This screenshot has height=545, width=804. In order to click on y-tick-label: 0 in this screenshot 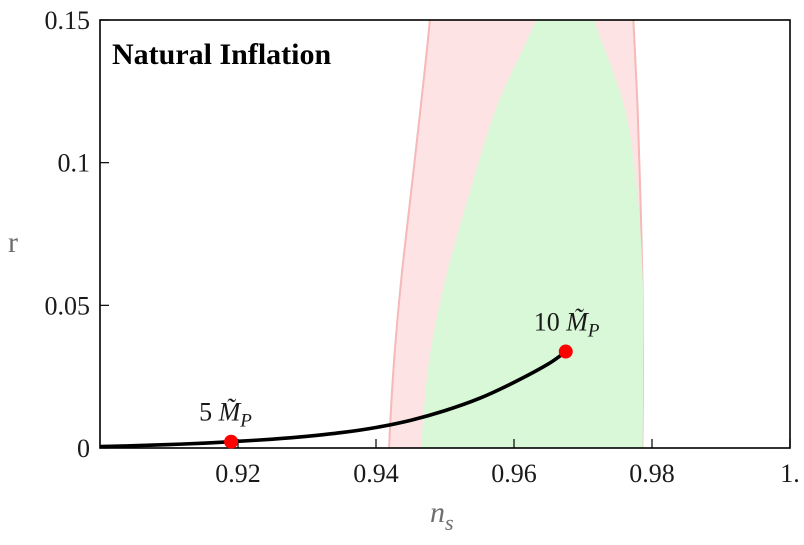, I will do `click(83, 448)`.